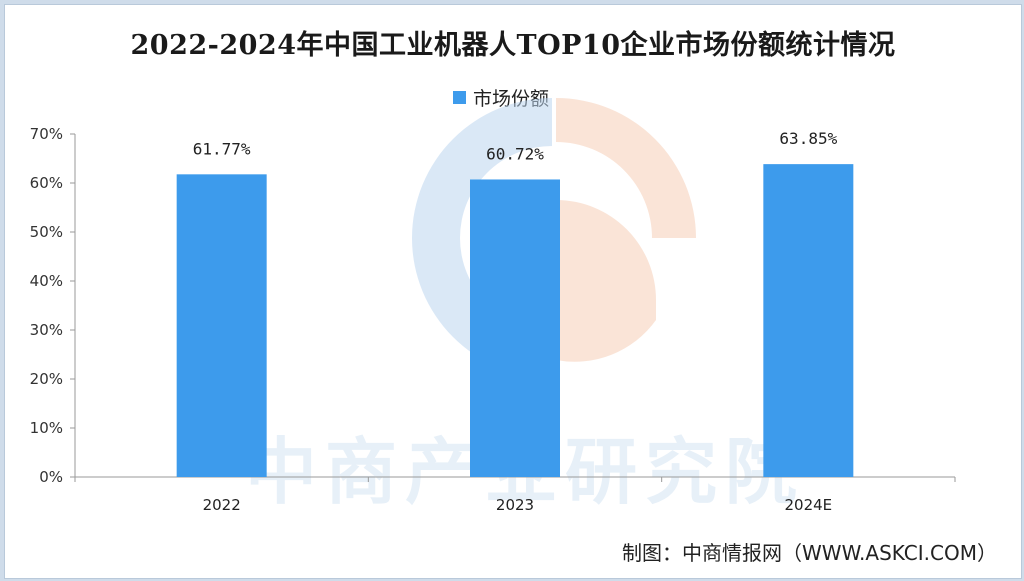  What do you see at coordinates (222, 148) in the screenshot?
I see `data-label: 61.77%` at bounding box center [222, 148].